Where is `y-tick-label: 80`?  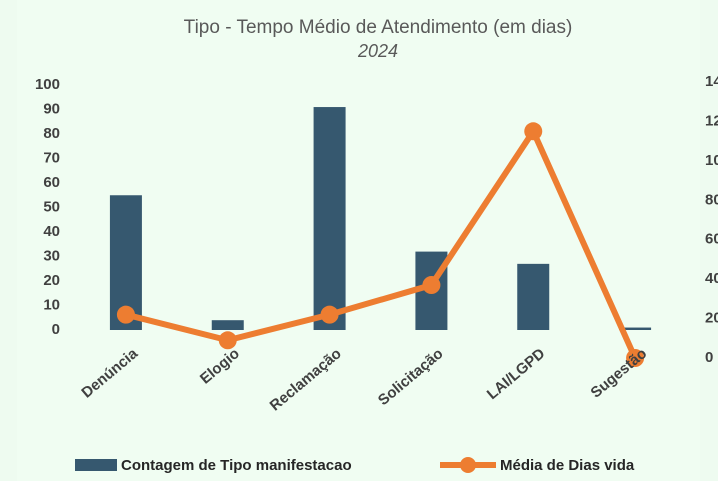
y-tick-label: 80 is located at coordinates (51, 133).